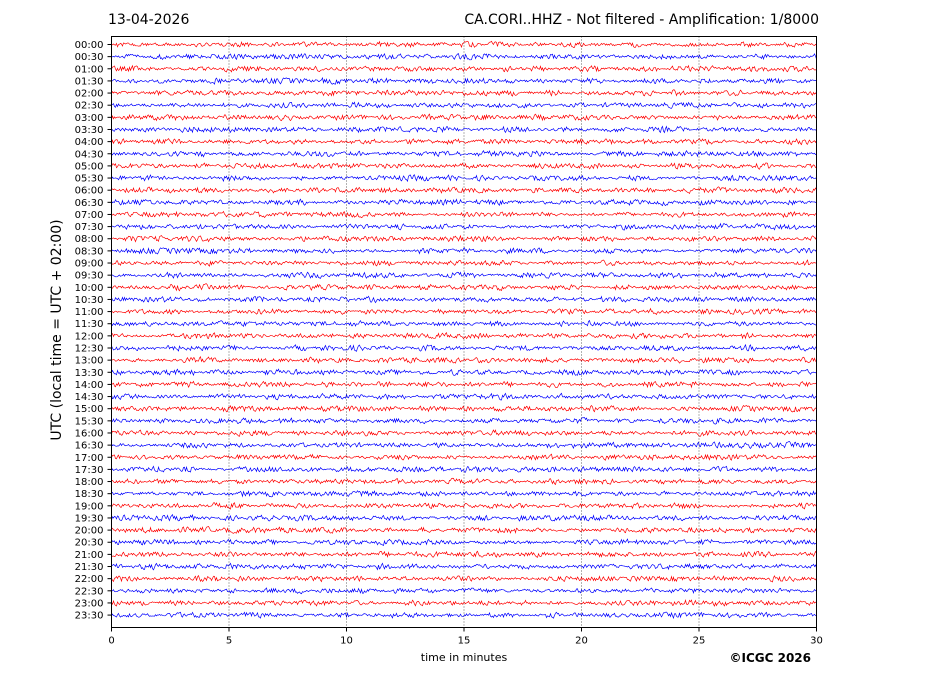 The height and width of the screenshot is (696, 927). I want to click on y-tick-label: 00:30, so click(89, 57).